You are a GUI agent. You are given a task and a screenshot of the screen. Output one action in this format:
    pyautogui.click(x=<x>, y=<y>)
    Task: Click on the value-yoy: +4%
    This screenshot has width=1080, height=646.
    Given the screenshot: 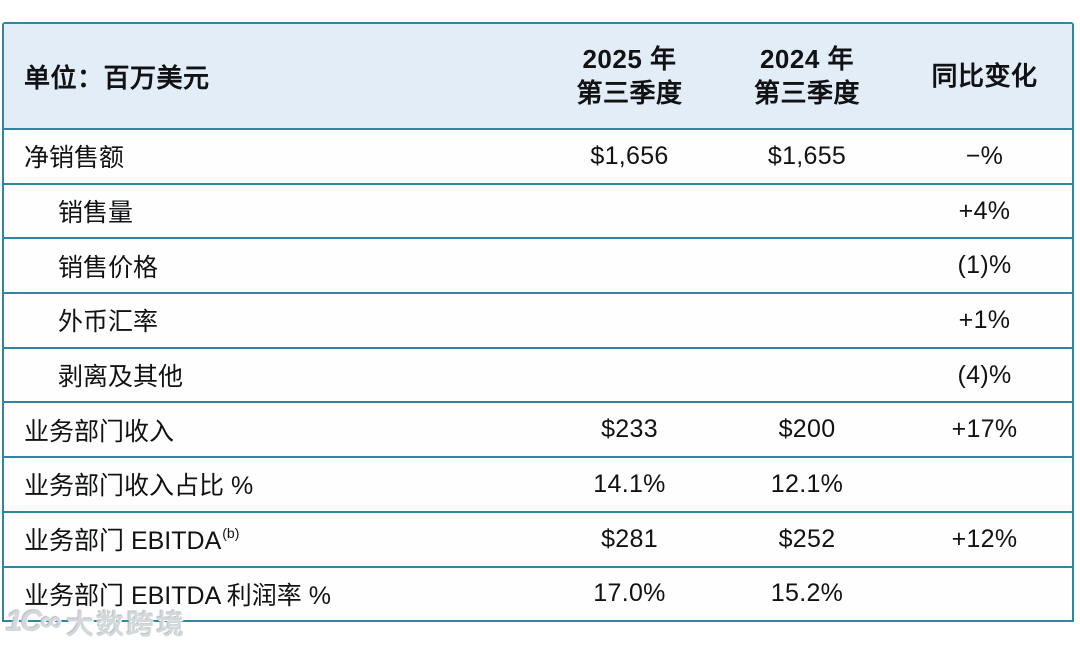 What is the action you would take?
    pyautogui.click(x=984, y=210)
    